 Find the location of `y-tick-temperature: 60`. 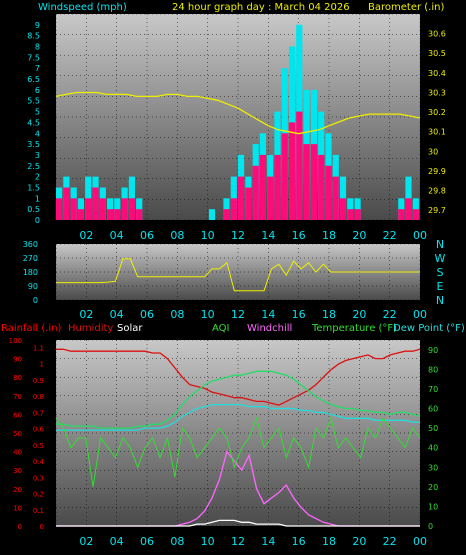

y-tick-temperature: 60 is located at coordinates (433, 409).